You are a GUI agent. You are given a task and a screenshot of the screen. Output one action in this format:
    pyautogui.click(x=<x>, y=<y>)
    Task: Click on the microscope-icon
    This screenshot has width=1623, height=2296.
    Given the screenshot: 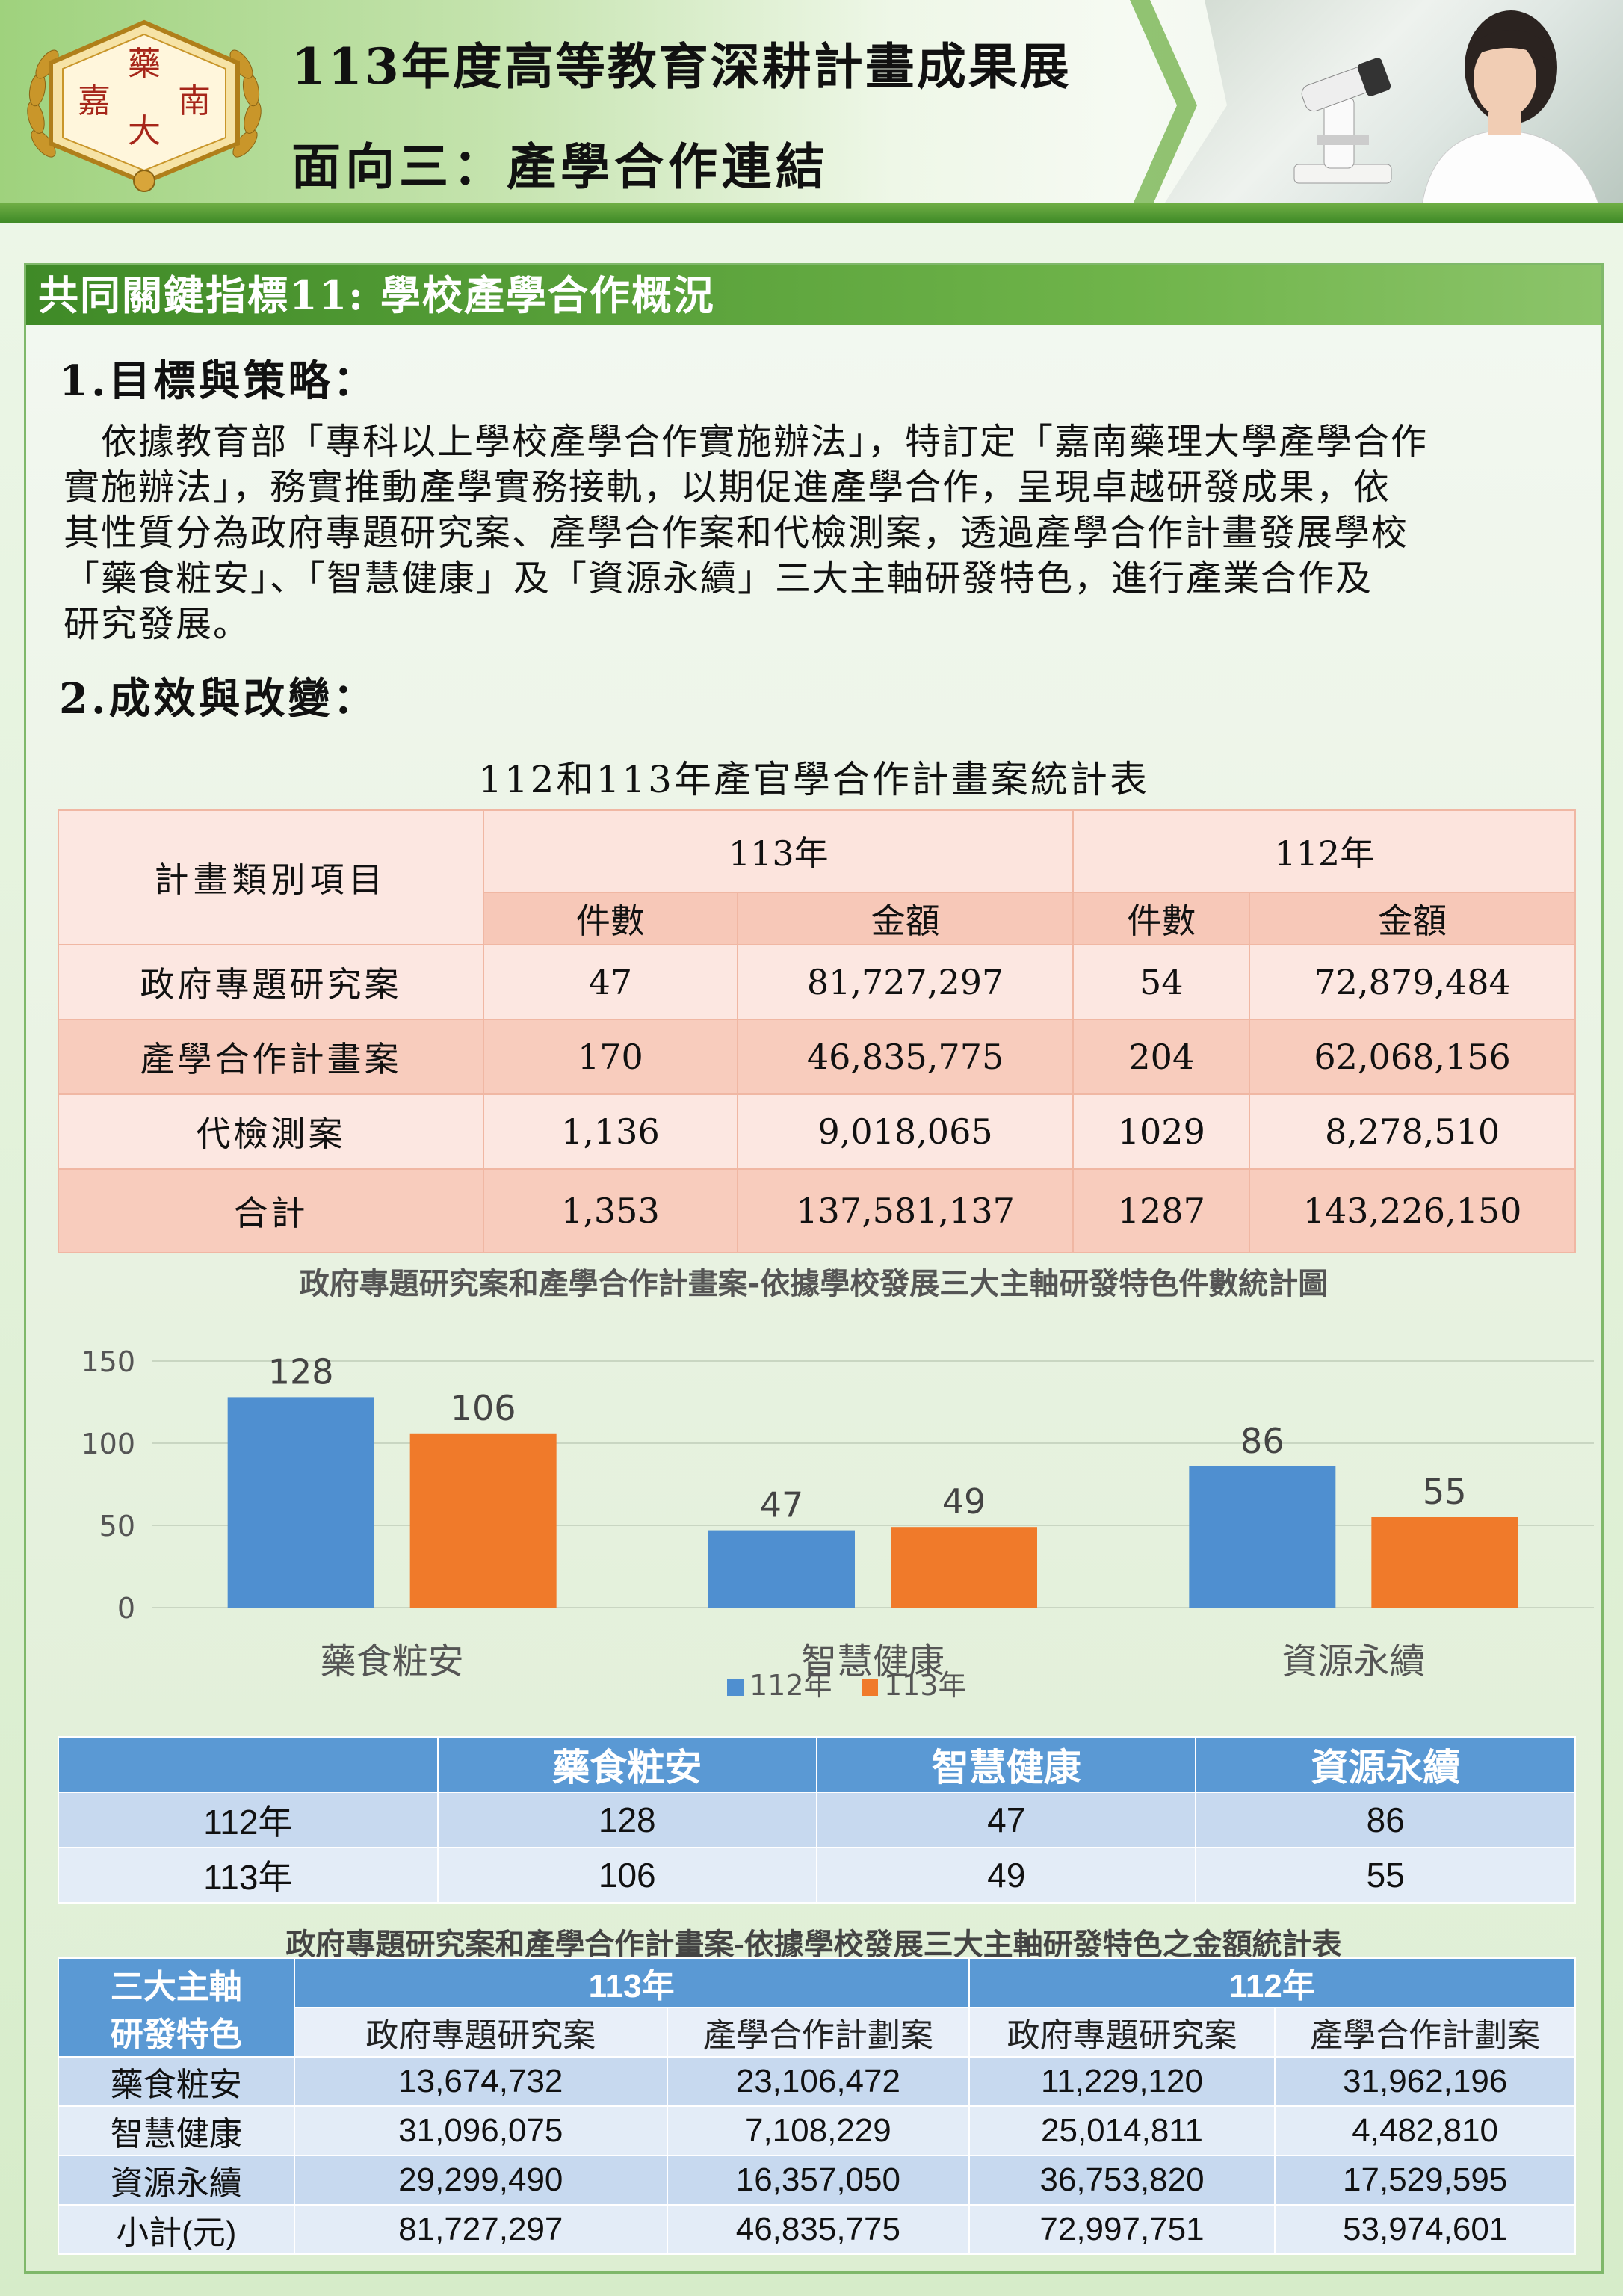 What is the action you would take?
    pyautogui.click(x=1342, y=121)
    